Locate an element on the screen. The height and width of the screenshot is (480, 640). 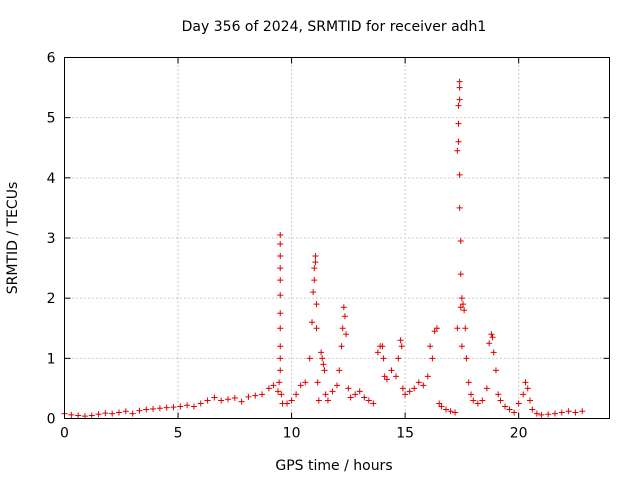
y-tick-label: 5 is located at coordinates (51, 119).